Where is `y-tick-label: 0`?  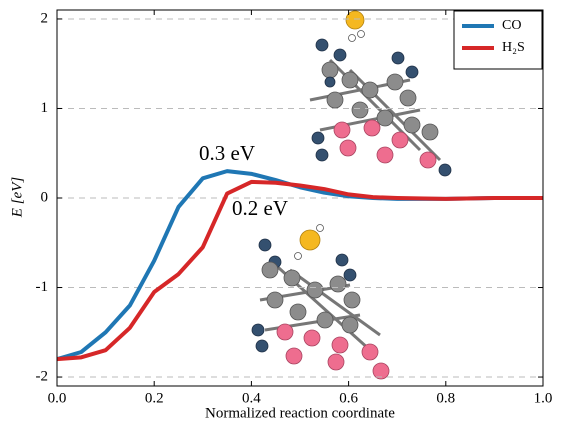 y-tick-label: 0 is located at coordinates (45, 197).